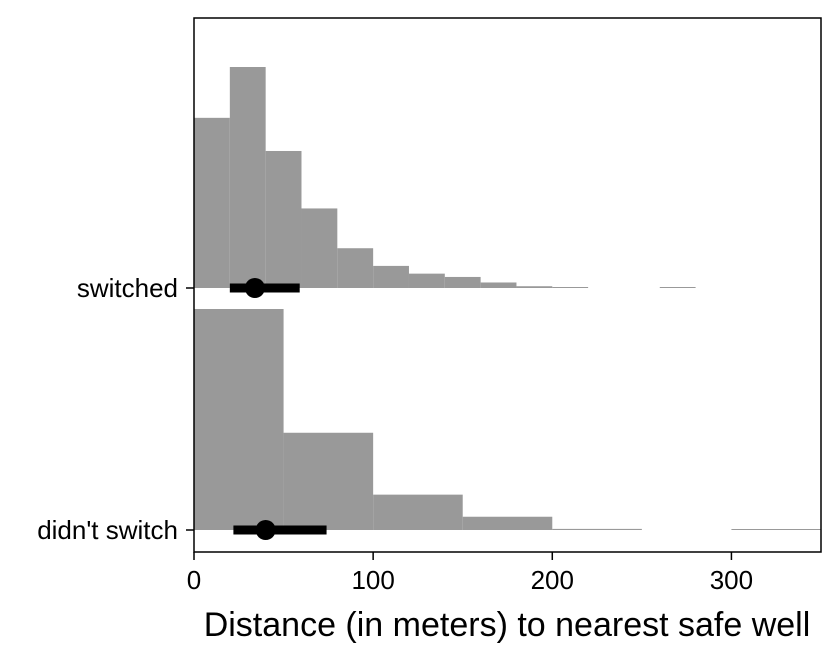 Image resolution: width=840 pixels, height=660 pixels. I want to click on y-axis: switched didn't switch, so click(115, 409).